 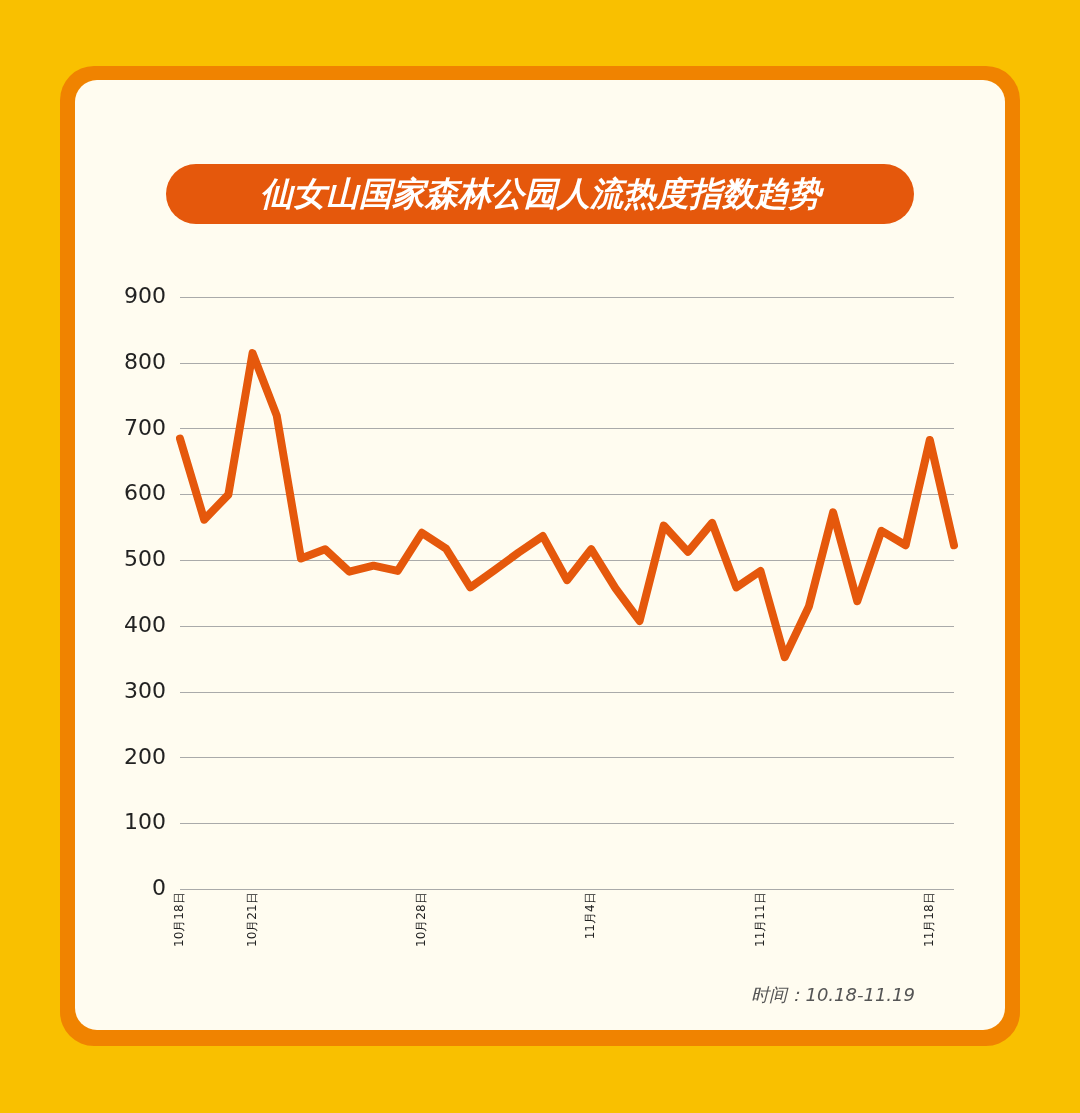 What do you see at coordinates (540, 194) in the screenshot?
I see `chart-title: 仙女山国家森林公园人流热度指数趋势` at bounding box center [540, 194].